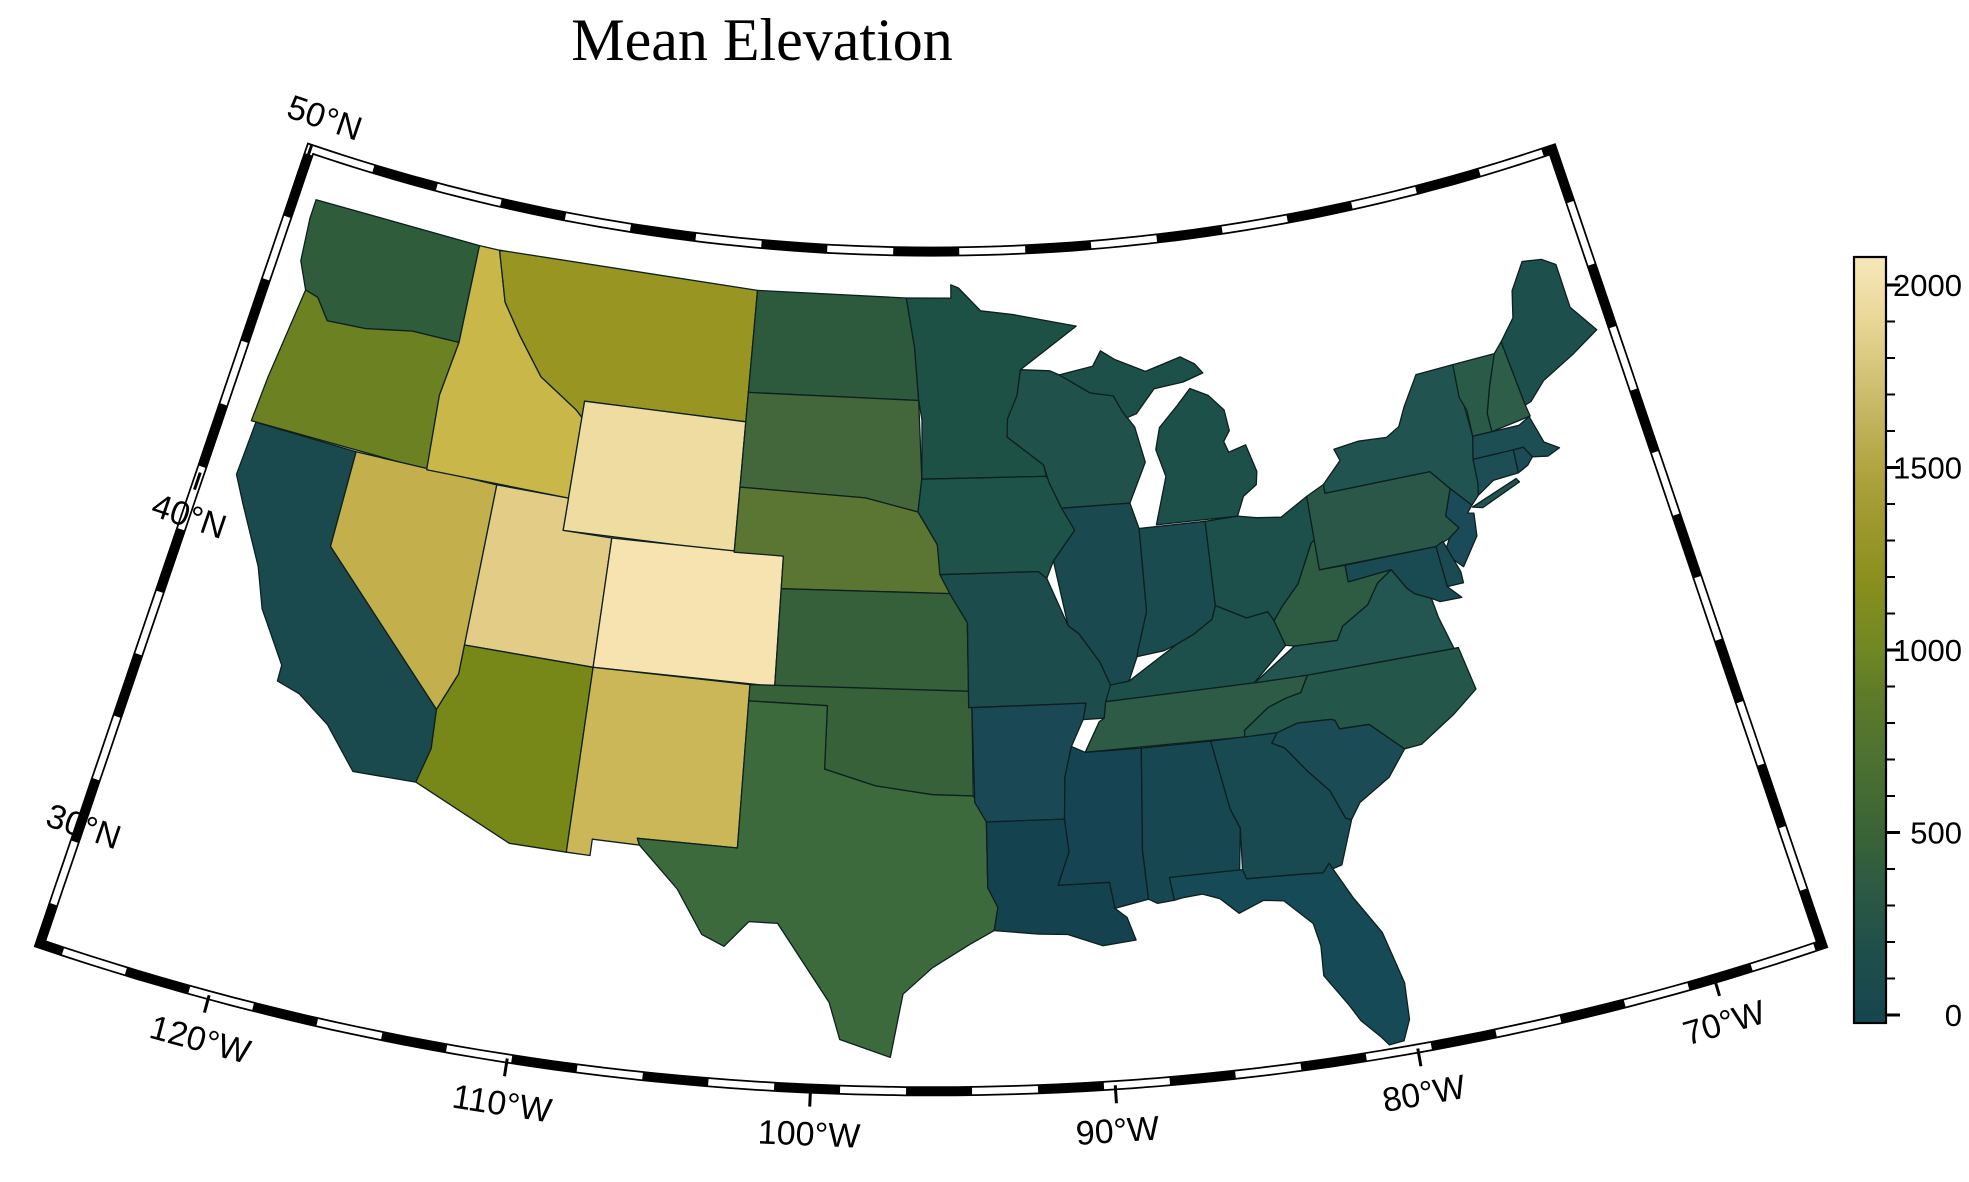 The width and height of the screenshot is (1969, 1182). What do you see at coordinates (1936, 833) in the screenshot?
I see `colorbar-tick-label: 500` at bounding box center [1936, 833].